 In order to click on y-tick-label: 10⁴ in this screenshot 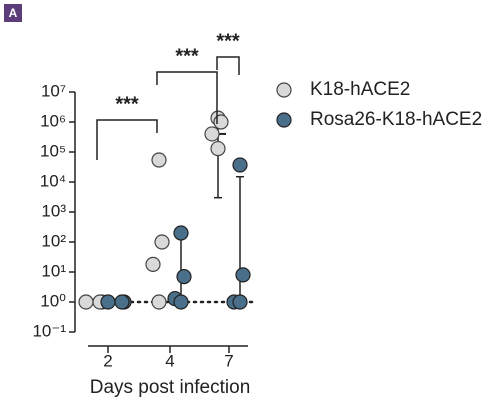, I will do `click(53, 180)`.